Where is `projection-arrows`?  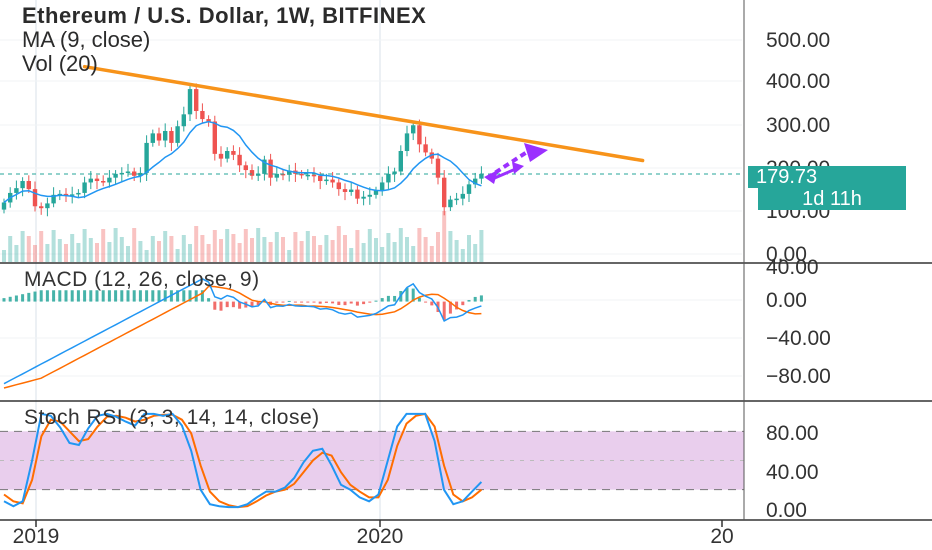
projection-arrows is located at coordinates (516, 163).